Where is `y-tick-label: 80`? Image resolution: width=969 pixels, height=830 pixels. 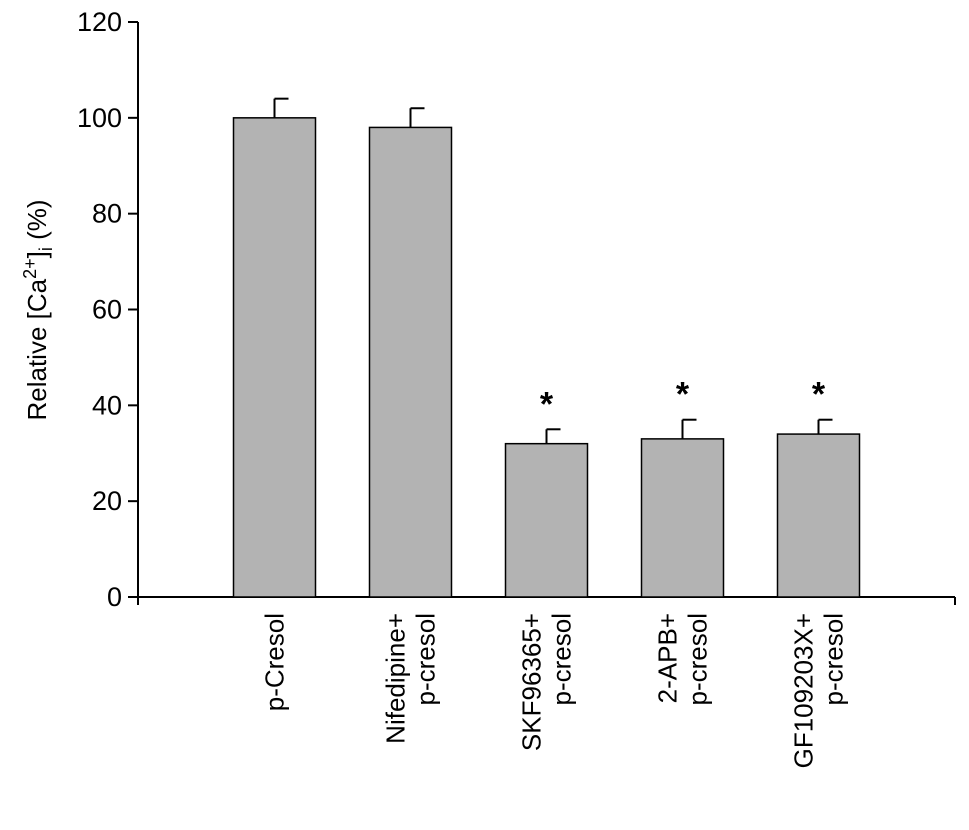 y-tick-label: 80 is located at coordinates (107, 214).